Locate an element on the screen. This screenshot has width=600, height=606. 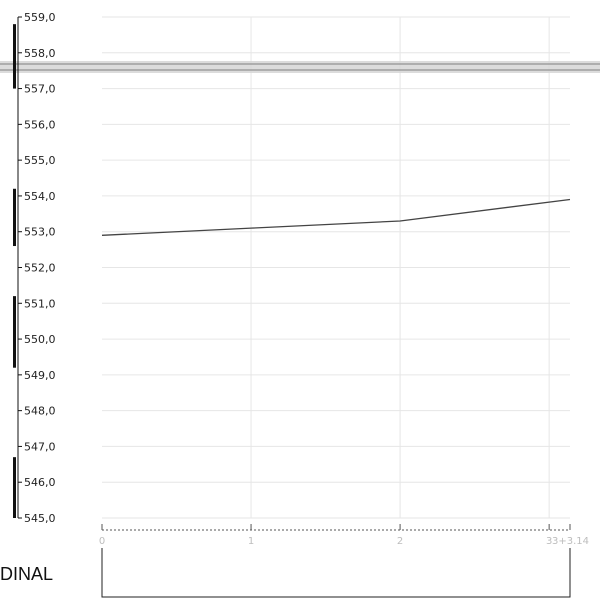
y-tick-label: 559,0 is located at coordinates (40, 17).